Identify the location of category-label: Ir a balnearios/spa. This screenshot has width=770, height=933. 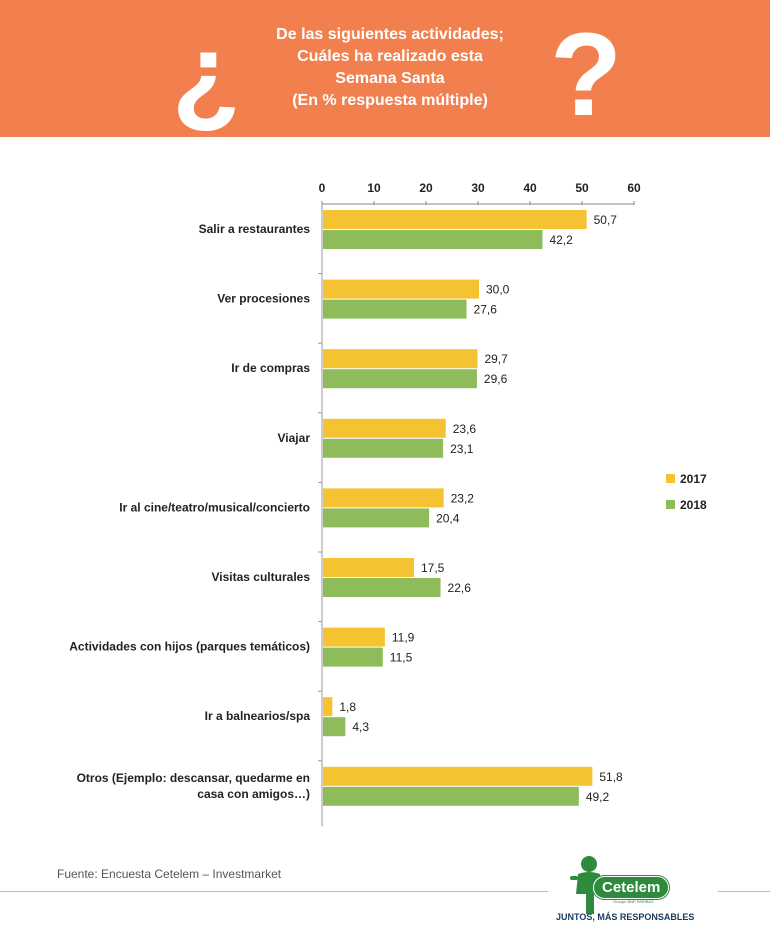
(258, 716).